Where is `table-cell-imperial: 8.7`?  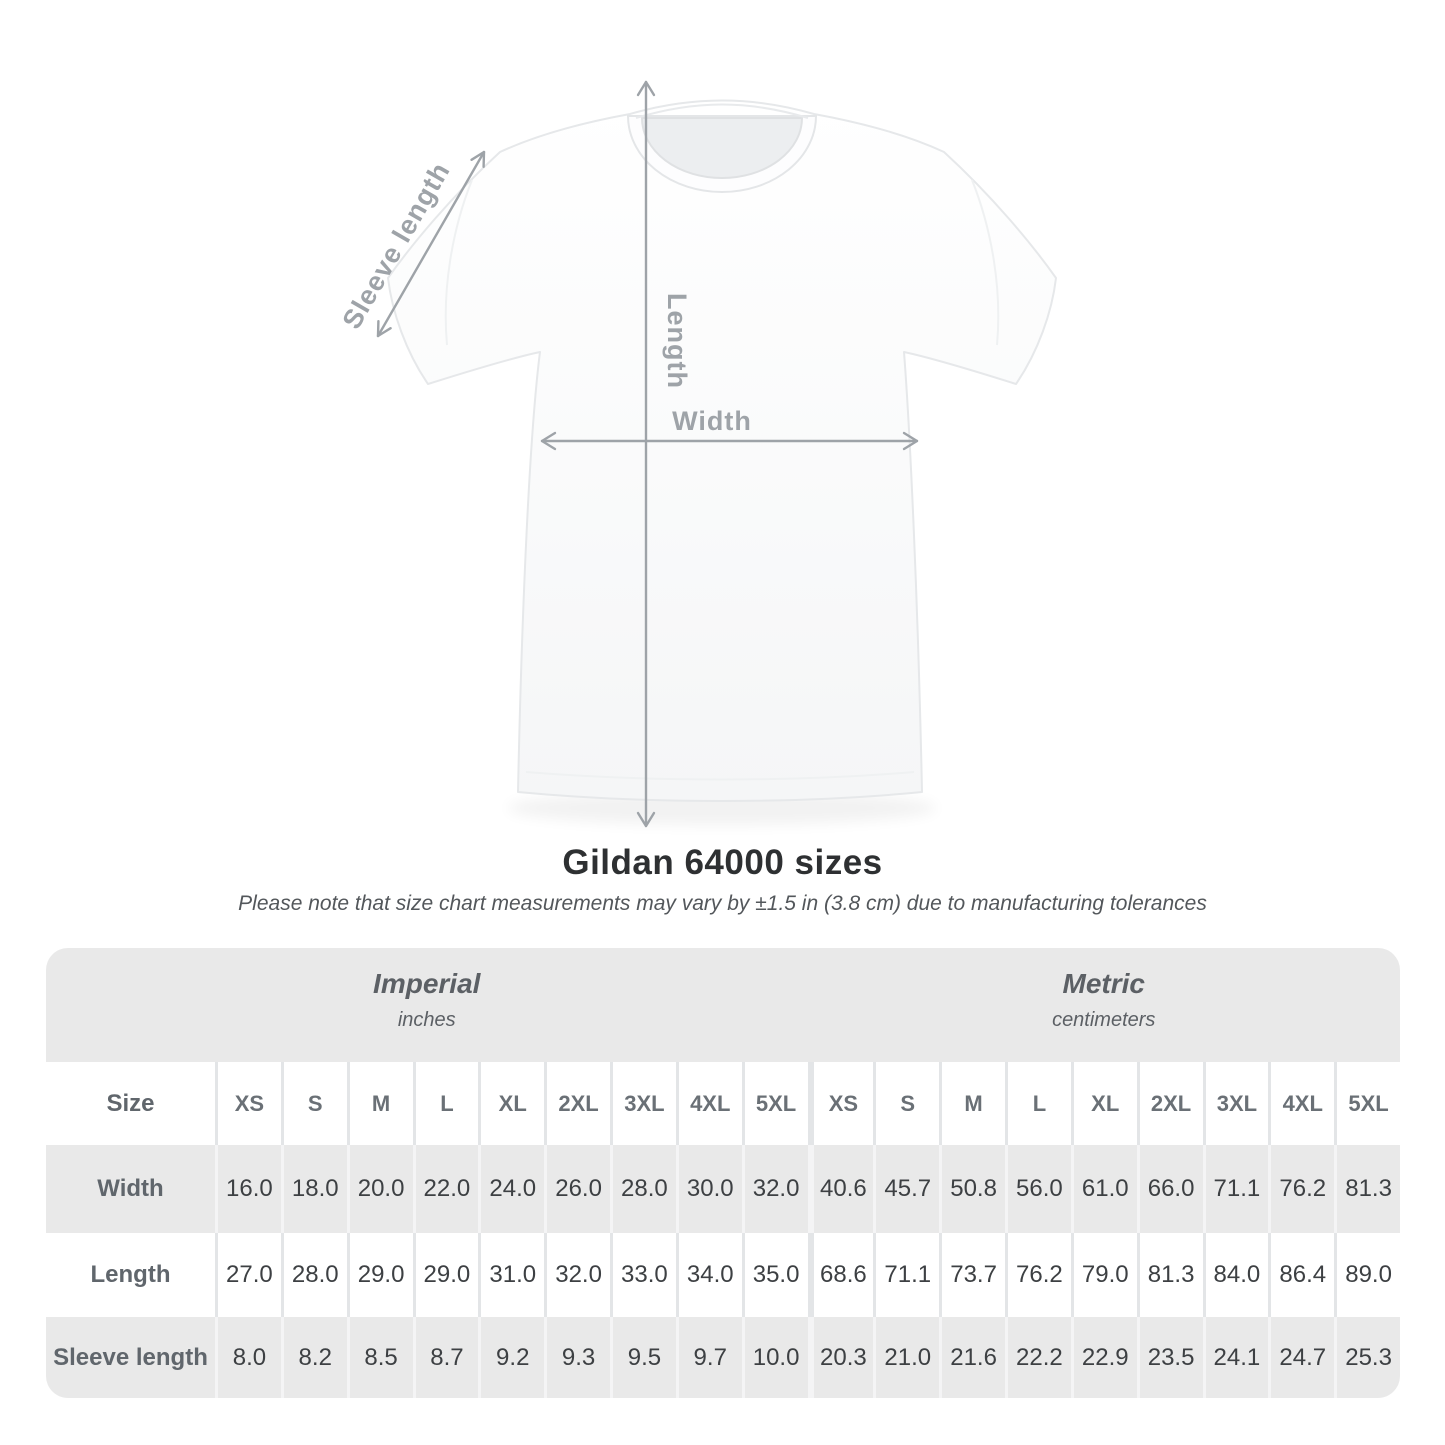
table-cell-imperial: 8.7 is located at coordinates (445, 1357).